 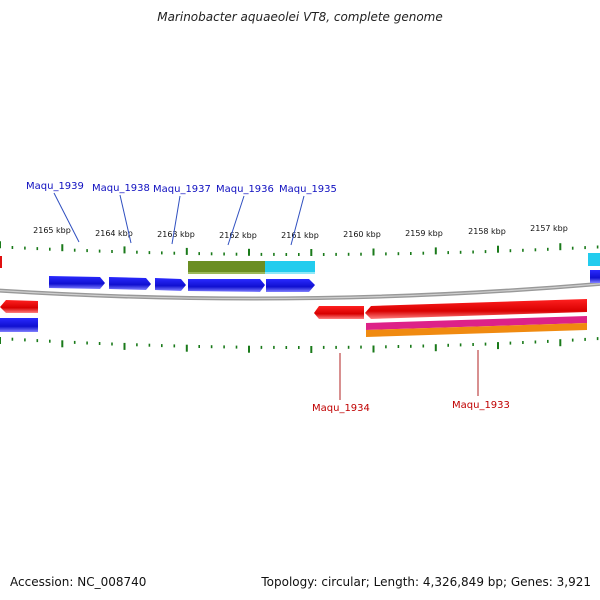 What do you see at coordinates (1, 262) in the screenshot?
I see `red-feature-edge` at bounding box center [1, 262].